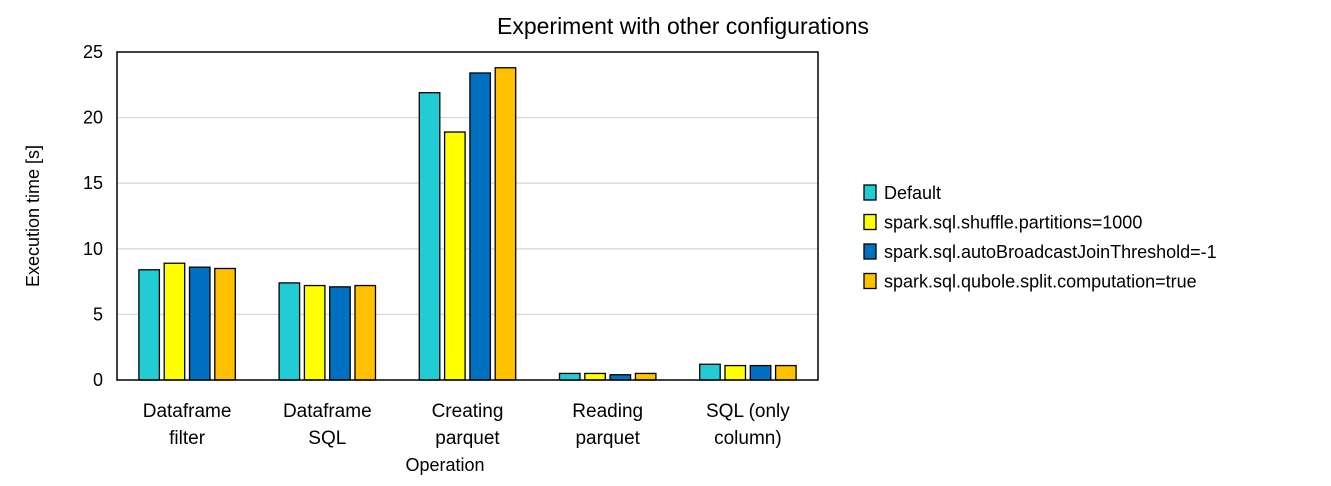 The width and height of the screenshot is (1331, 486). What do you see at coordinates (683, 26) in the screenshot?
I see `chart-title: Experiment with other configurations` at bounding box center [683, 26].